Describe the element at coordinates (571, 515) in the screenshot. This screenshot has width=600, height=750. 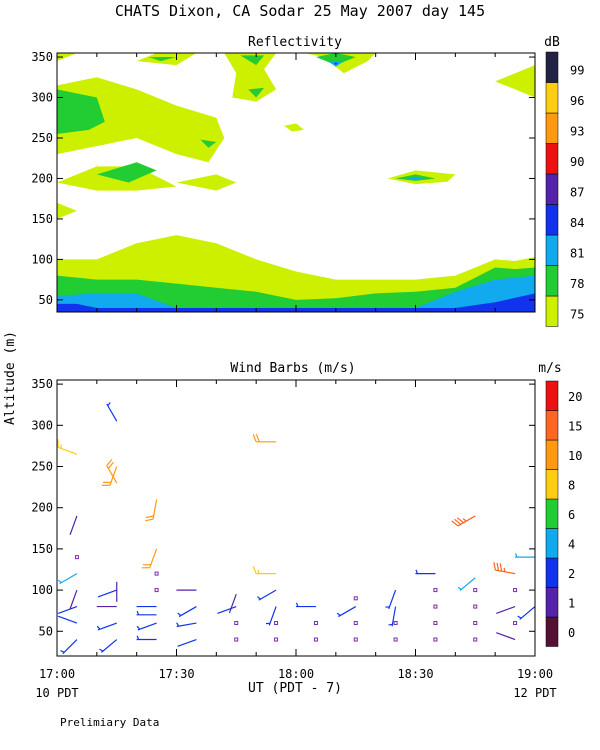
I see `colorbar-label: 6` at that location.